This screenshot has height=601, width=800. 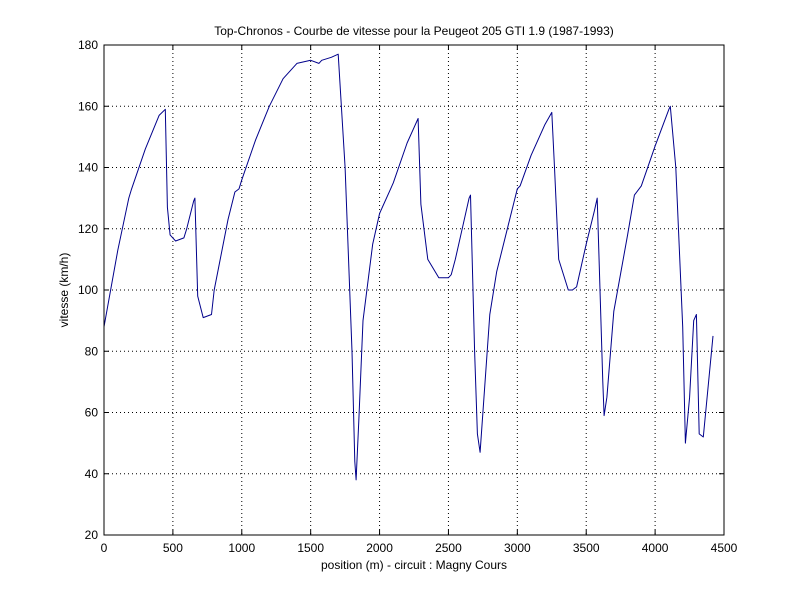 What do you see at coordinates (414, 565) in the screenshot?
I see `x-axis-label: position (m) - circuit : Magny Cours` at bounding box center [414, 565].